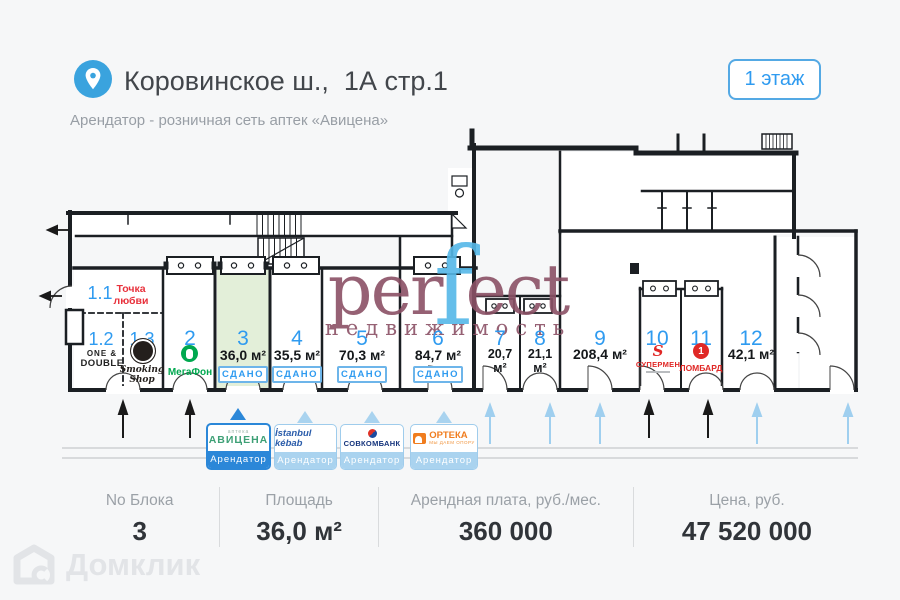  Describe the element at coordinates (102, 359) in the screenshot. I see `one-and-double-logo: ONE & DOUBLE` at that location.